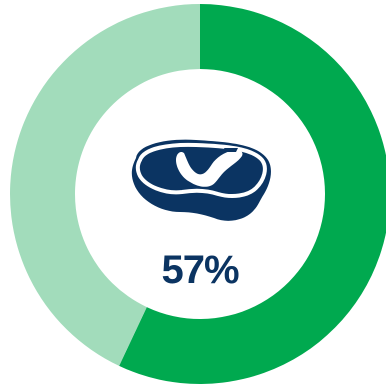 This screenshot has width=386, height=392. I want to click on steak-icon, so click(201, 180).